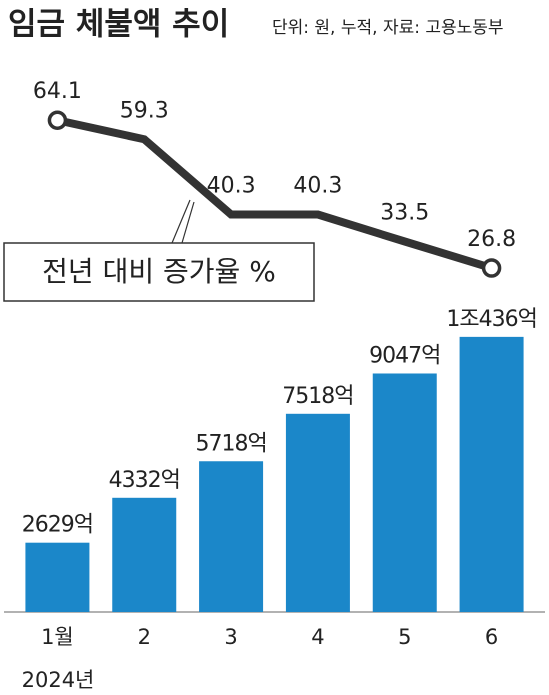 The image size is (549, 695). Describe the element at coordinates (404, 355) in the screenshot. I see `bar-value-label: 9047억` at that location.